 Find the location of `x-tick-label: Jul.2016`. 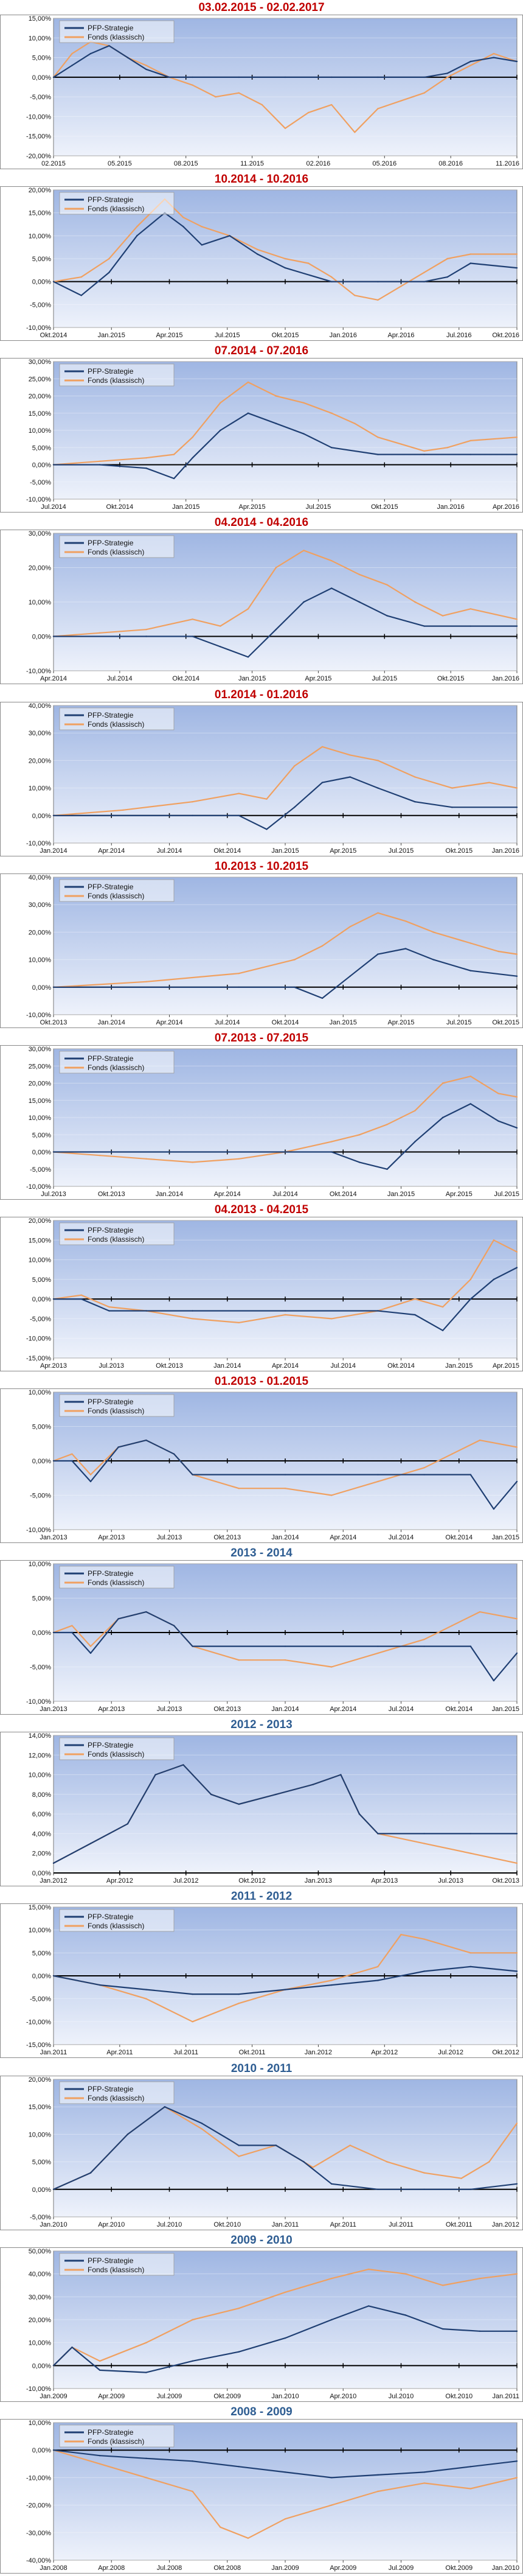

x-tick-label: Jul.2016 is located at coordinates (459, 336).